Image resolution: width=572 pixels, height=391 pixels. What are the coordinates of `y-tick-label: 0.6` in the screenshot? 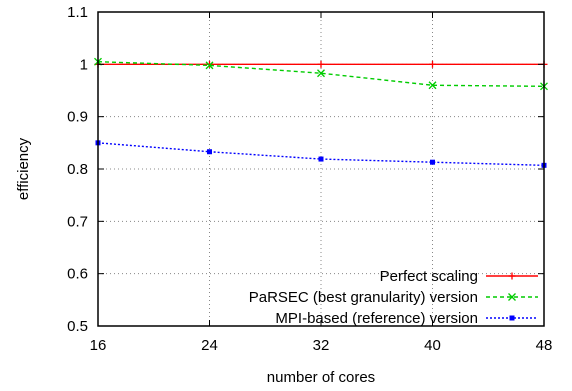 It's located at (77, 274).